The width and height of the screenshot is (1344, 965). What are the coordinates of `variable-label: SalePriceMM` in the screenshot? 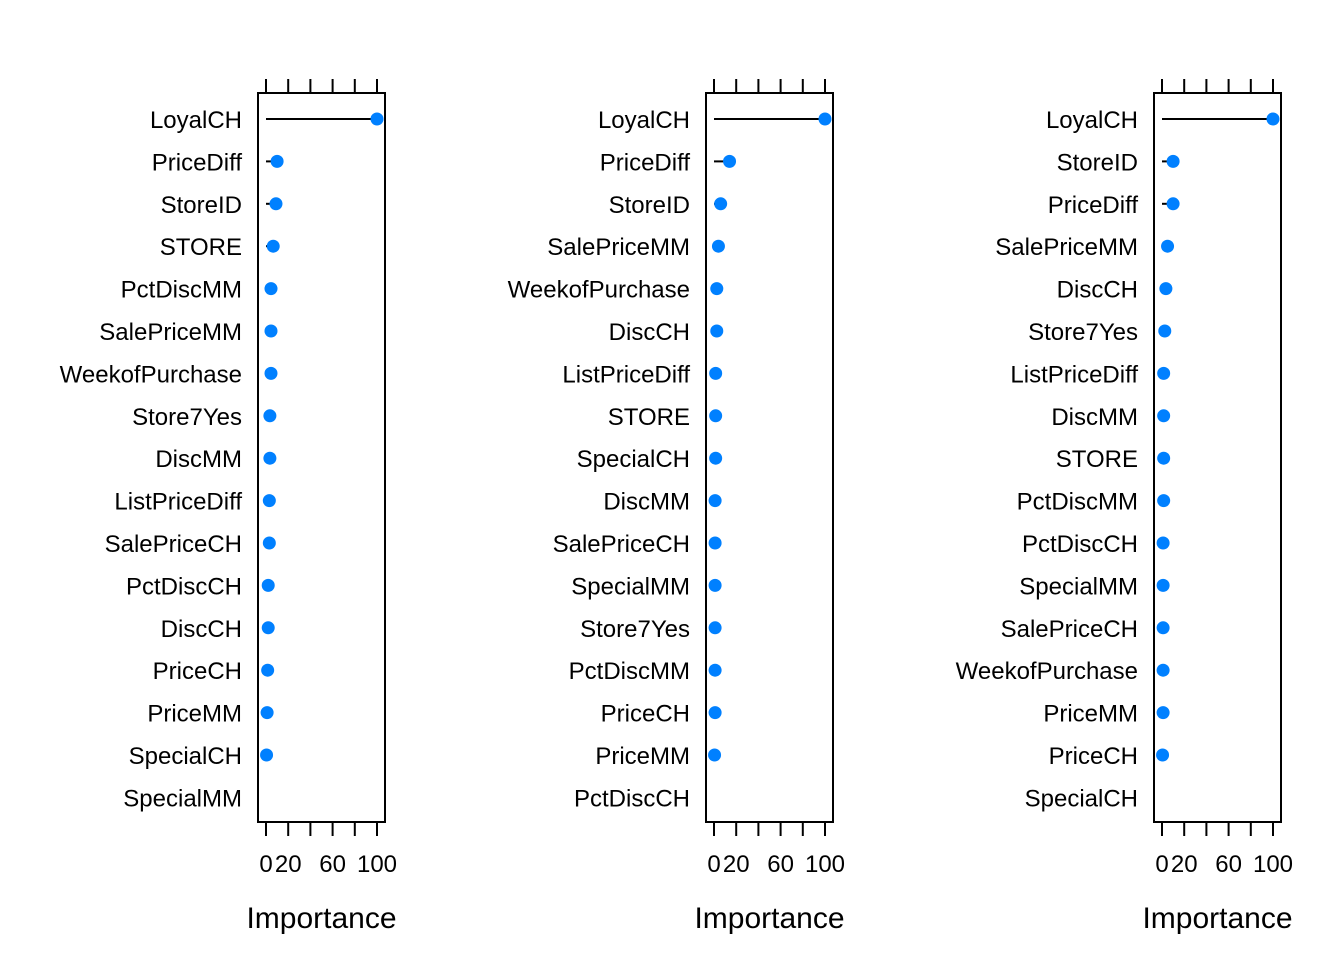 It's located at (618, 247).